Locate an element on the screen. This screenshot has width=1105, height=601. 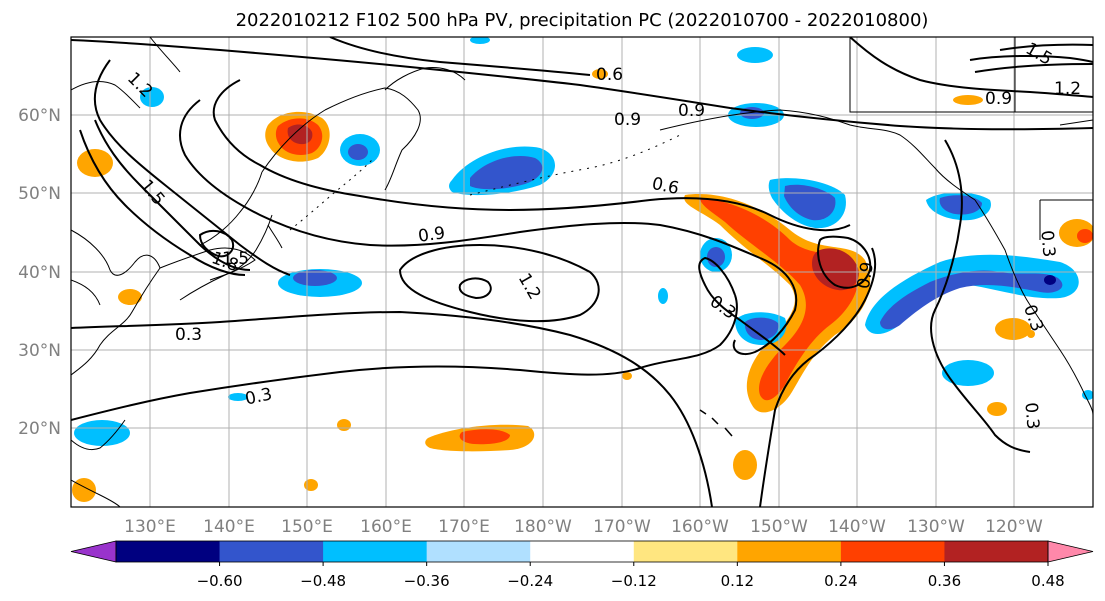
contour-label: 1.2 is located at coordinates (1067, 89).